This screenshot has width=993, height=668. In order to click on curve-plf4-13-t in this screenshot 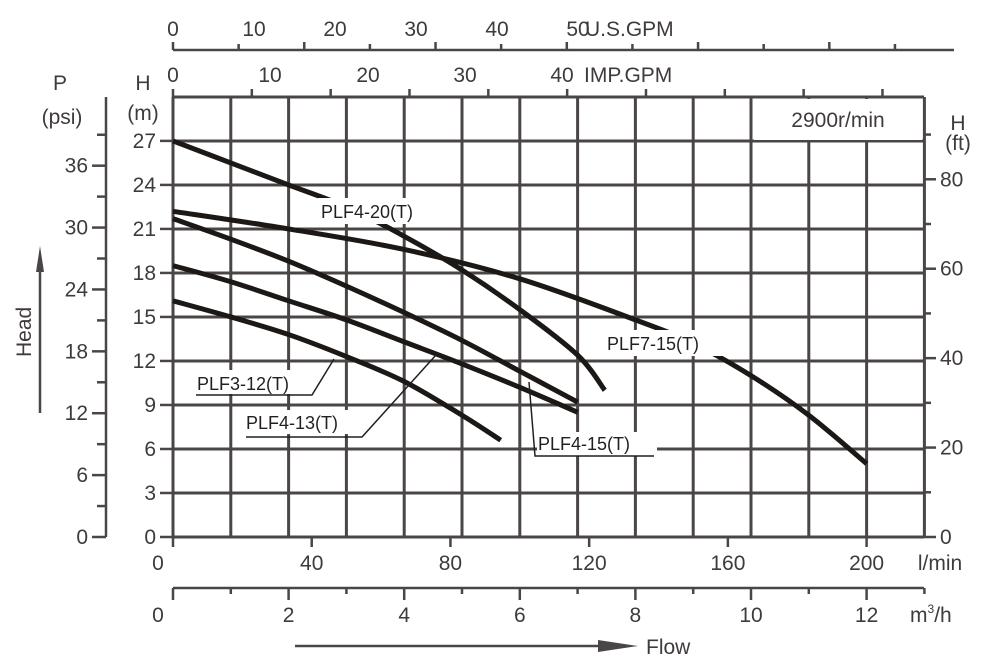, I will do `click(375, 339)`.